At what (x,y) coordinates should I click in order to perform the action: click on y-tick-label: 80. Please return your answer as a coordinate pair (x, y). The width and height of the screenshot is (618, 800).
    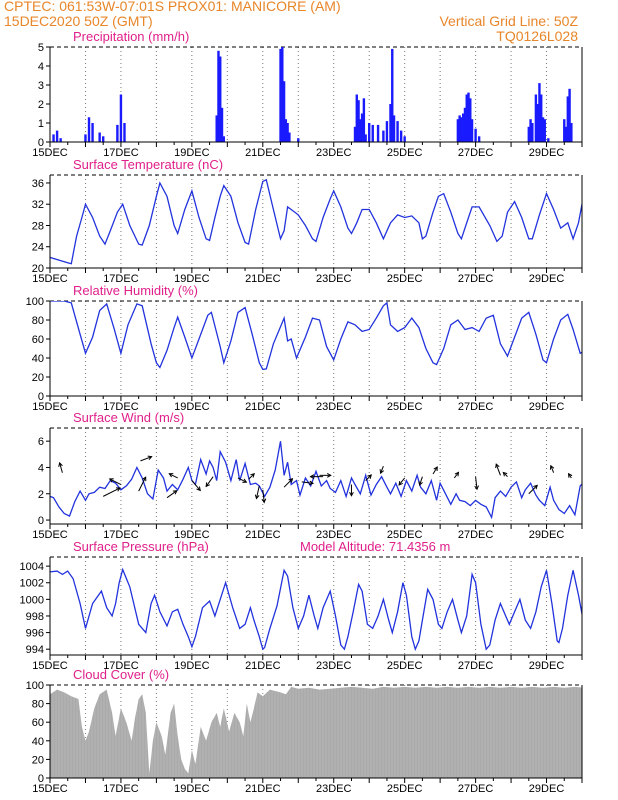
    Looking at the image, I should click on (38, 321).